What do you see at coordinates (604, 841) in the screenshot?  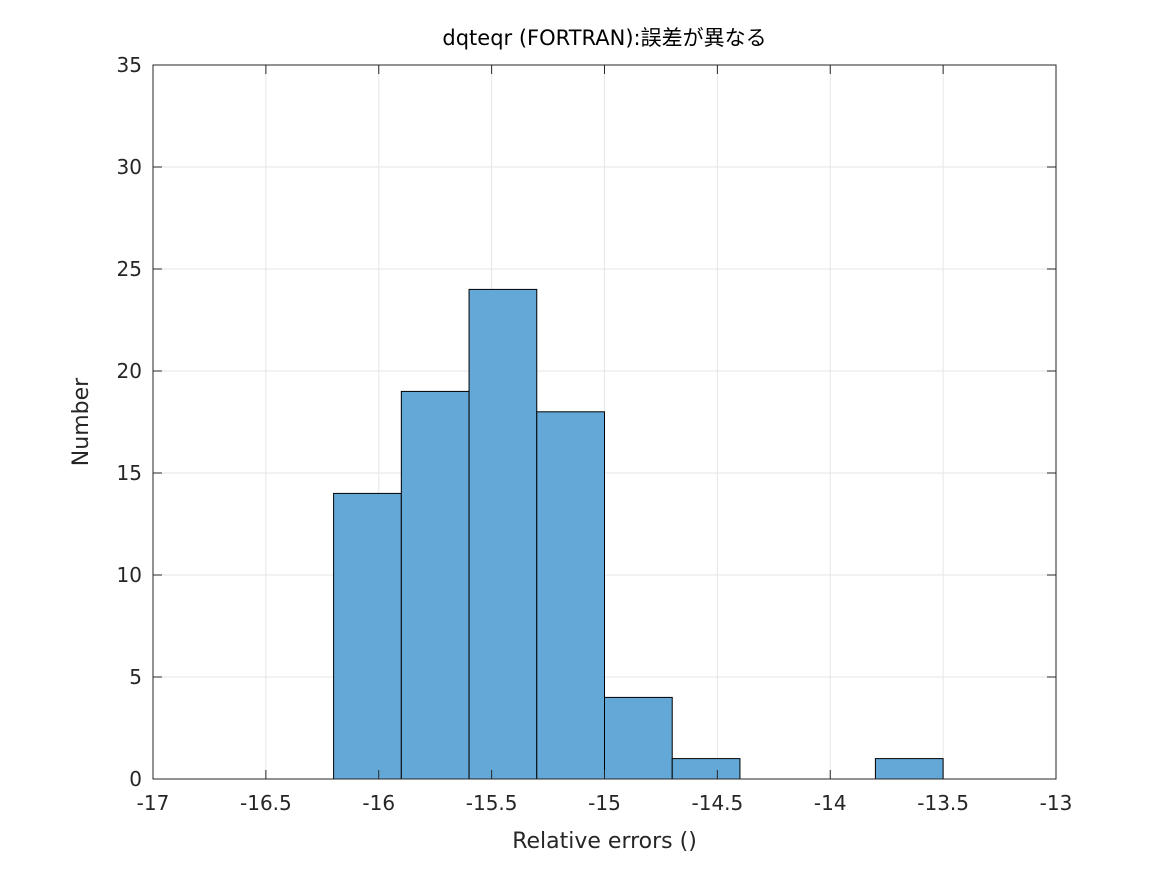 I see `x-axis-label: Relative errors ()` at bounding box center [604, 841].